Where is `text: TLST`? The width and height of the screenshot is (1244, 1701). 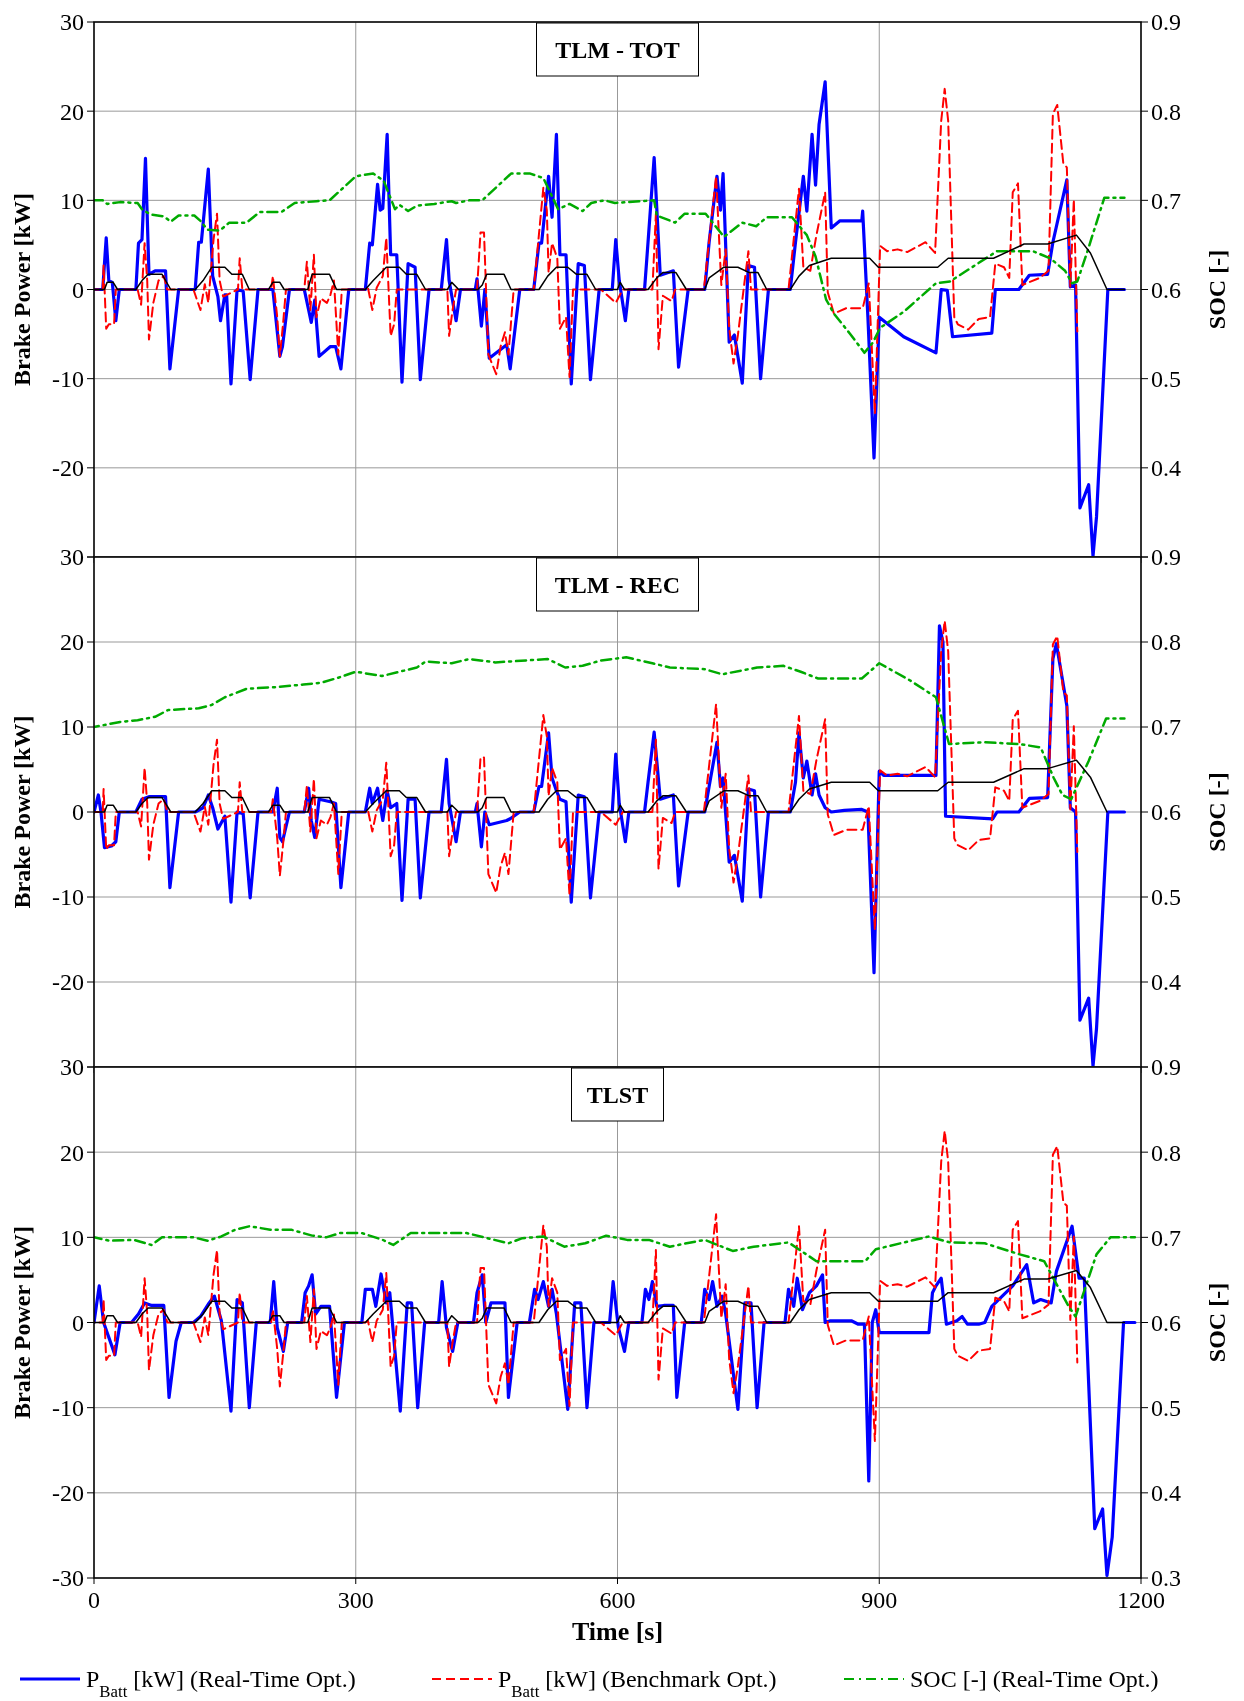 text: TLST is located at coordinates (617, 1095).